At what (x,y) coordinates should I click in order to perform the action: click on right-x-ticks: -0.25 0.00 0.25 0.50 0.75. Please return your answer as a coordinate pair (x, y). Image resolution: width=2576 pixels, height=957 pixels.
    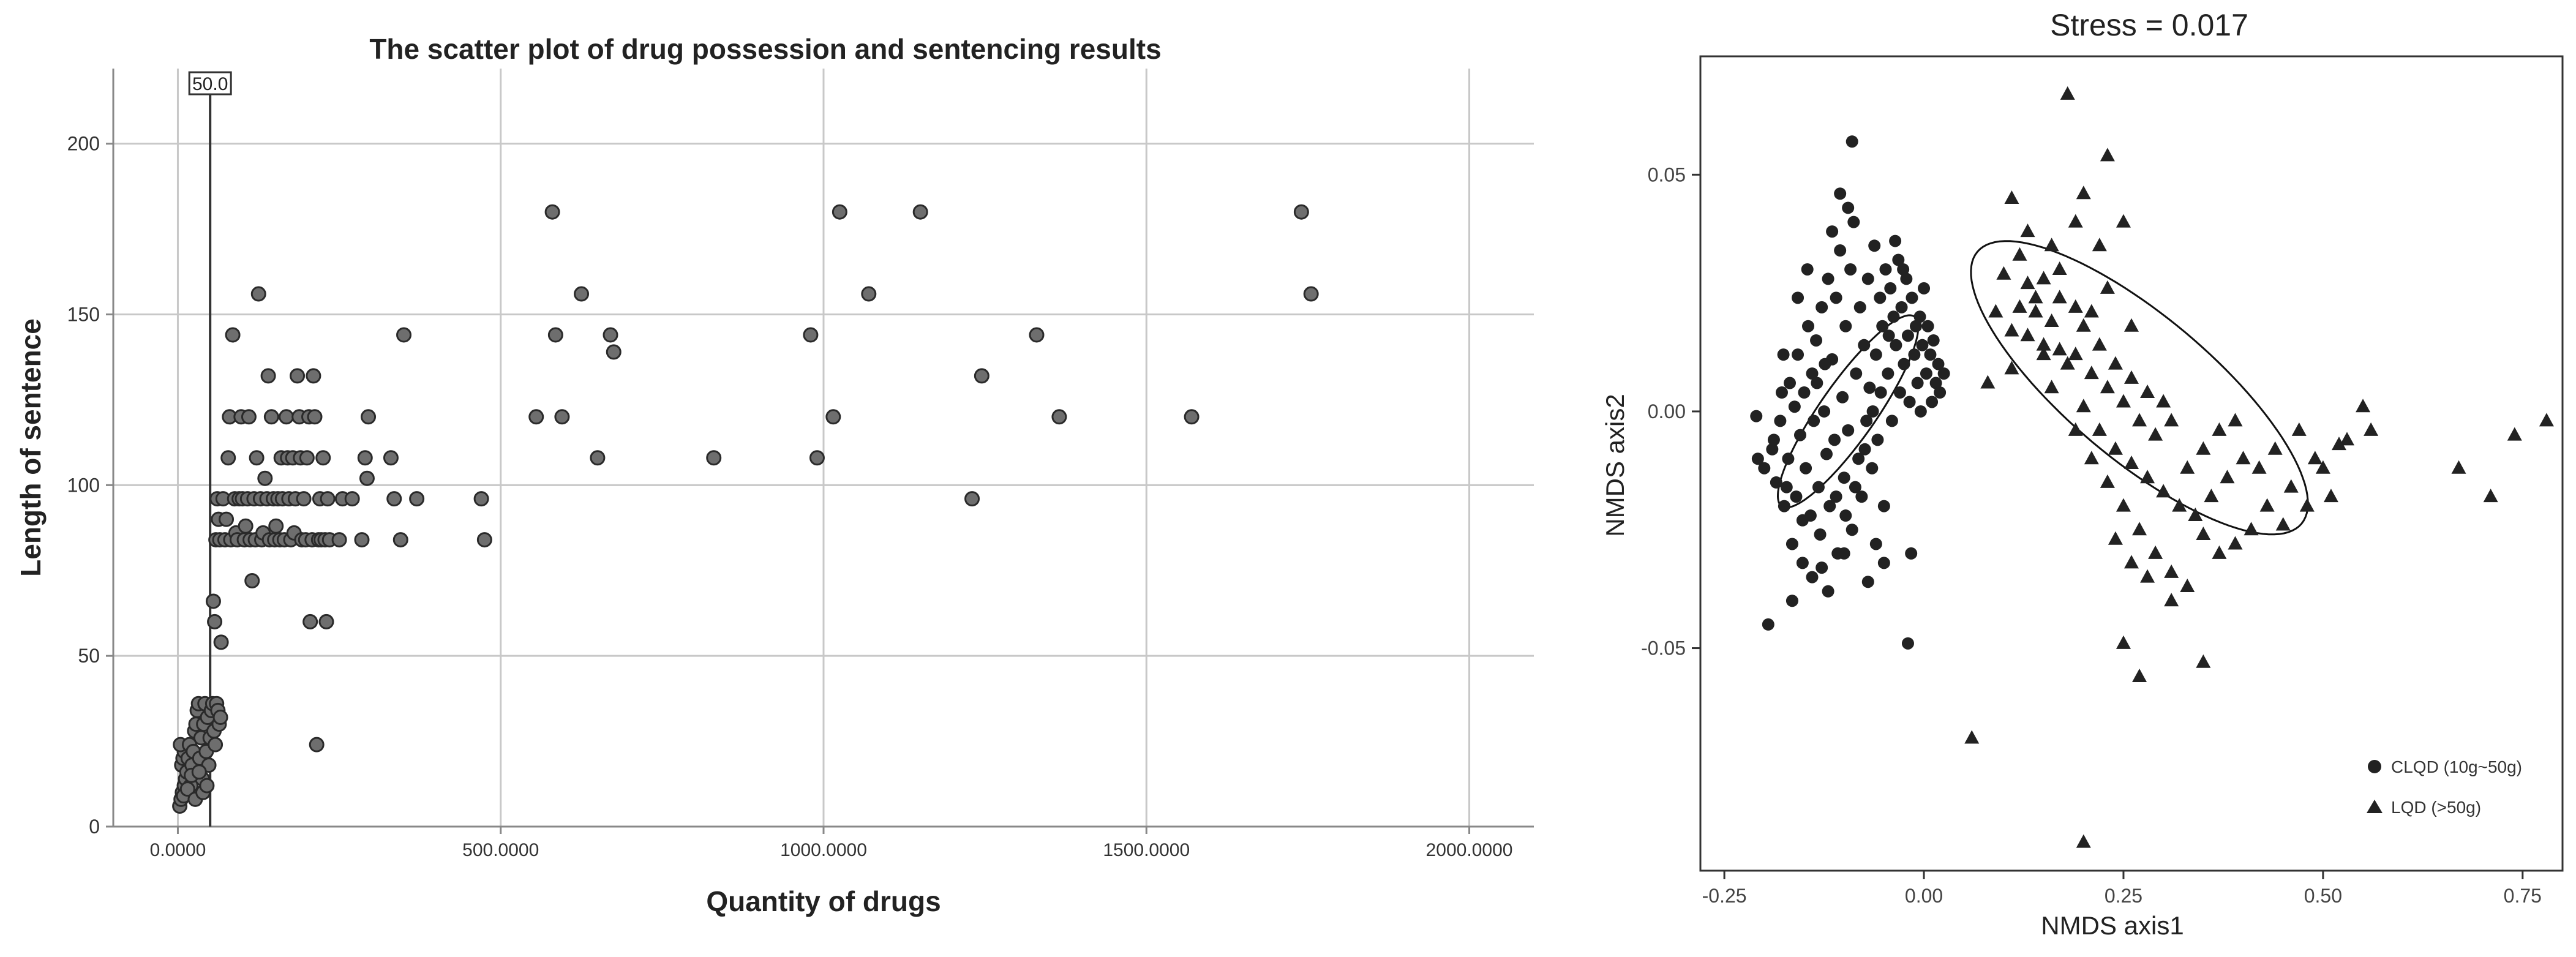
    Looking at the image, I should click on (2122, 889).